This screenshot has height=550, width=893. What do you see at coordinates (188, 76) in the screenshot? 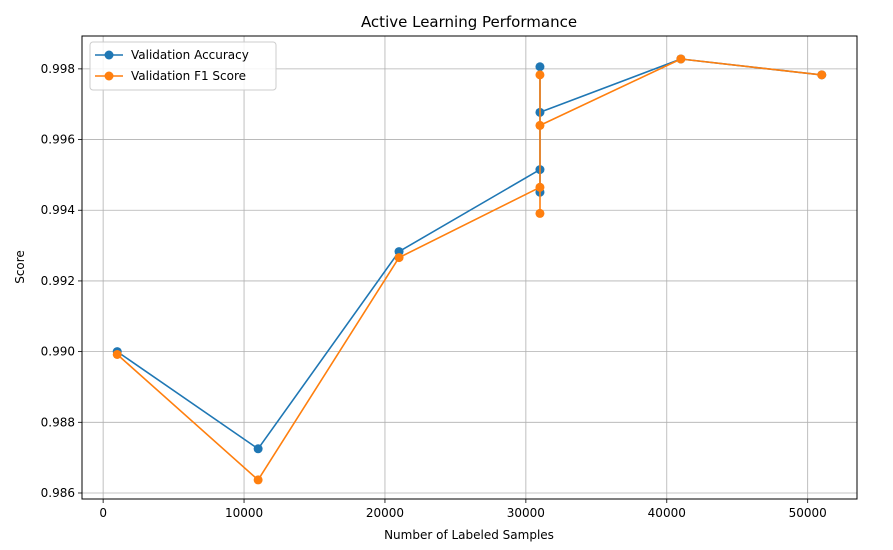
I see `legend-label-f1: Validation F1 Score` at bounding box center [188, 76].